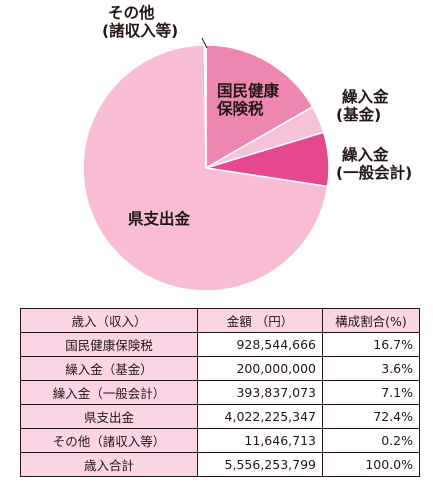  What do you see at coordinates (248, 91) in the screenshot?
I see `label-nhi-line1: 国民健康` at bounding box center [248, 91].